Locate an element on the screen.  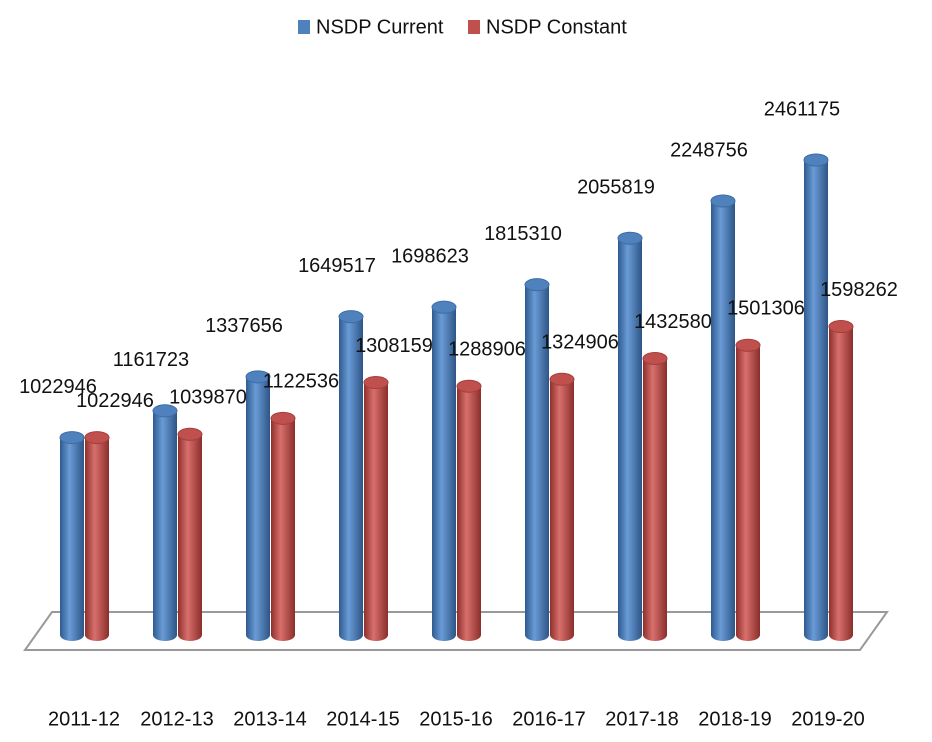
x-tick-label: 2016-17 is located at coordinates (548, 719).